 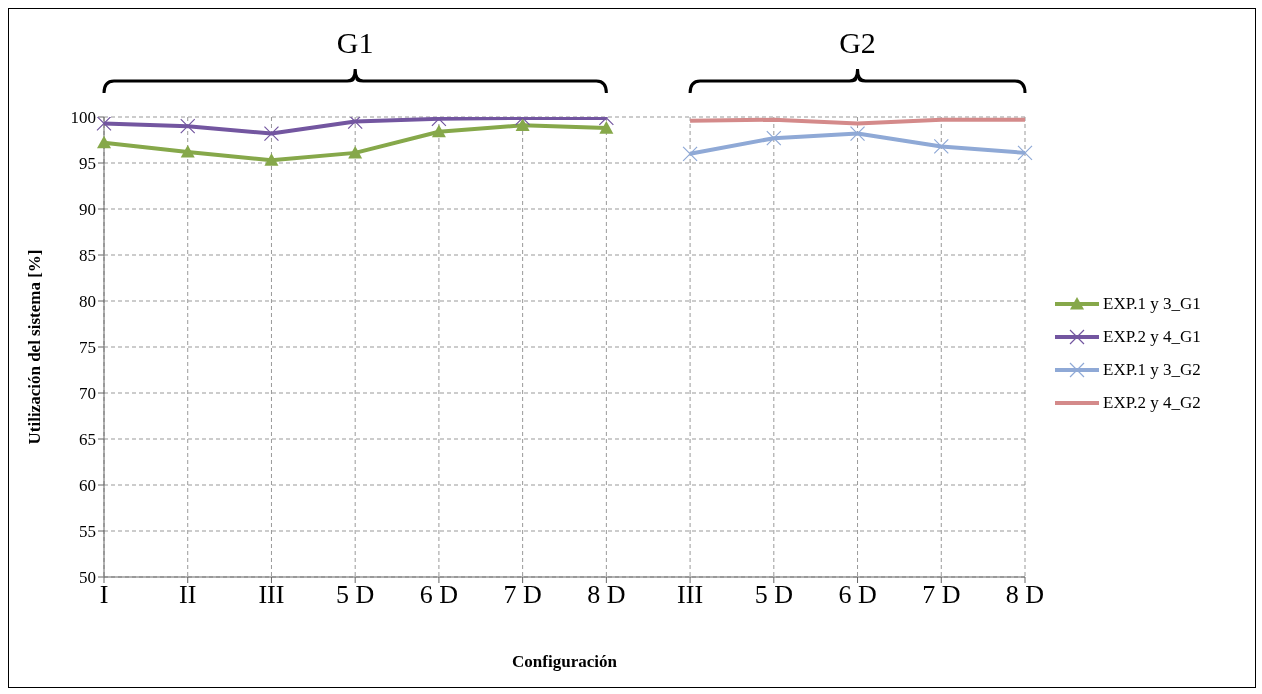 I want to click on legend-label: EXP.2 y 4_G1, so click(x=1152, y=336).